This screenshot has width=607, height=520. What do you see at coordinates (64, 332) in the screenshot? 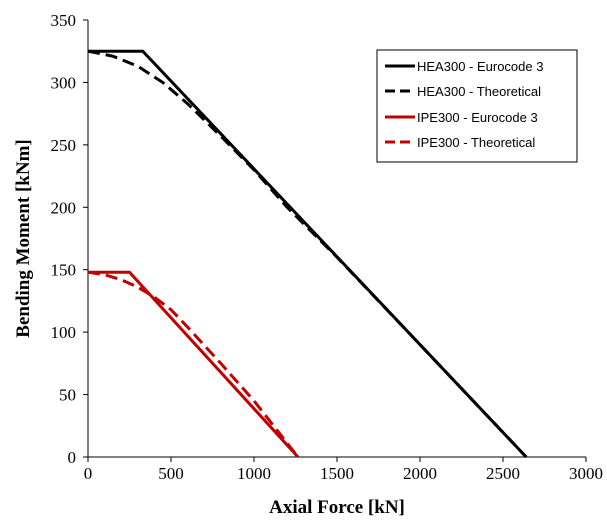
I see `y-tick-label: 100` at bounding box center [64, 332].